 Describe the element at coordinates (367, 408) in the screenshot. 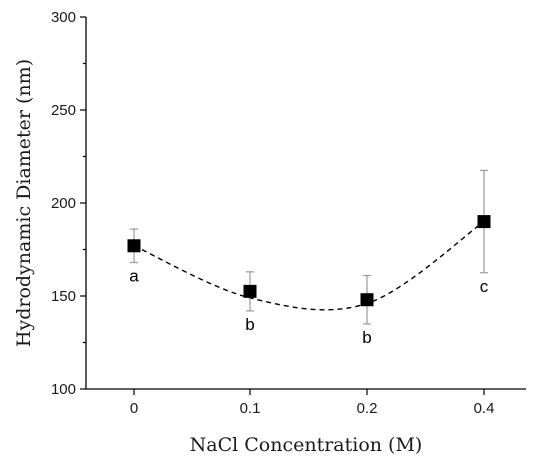

I see `x-tick-label: 0.2` at that location.